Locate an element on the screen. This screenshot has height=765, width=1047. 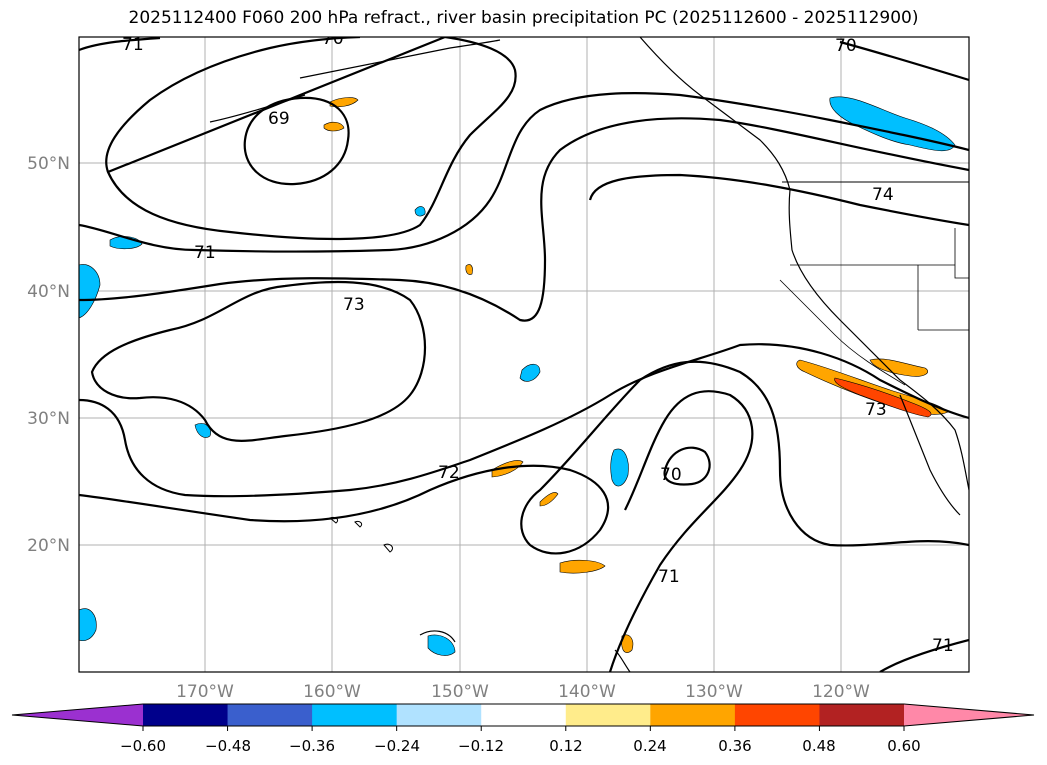
colorbar-tick-label: 0.24 is located at coordinates (649, 746).